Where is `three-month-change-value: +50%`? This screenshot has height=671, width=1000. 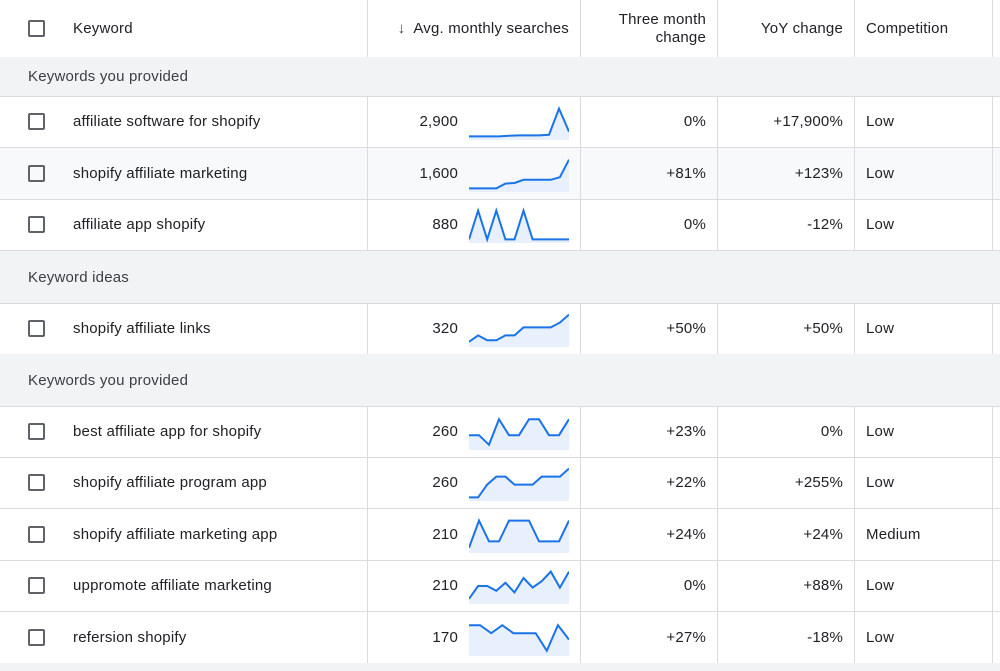
three-month-change-value: +50% is located at coordinates (648, 328).